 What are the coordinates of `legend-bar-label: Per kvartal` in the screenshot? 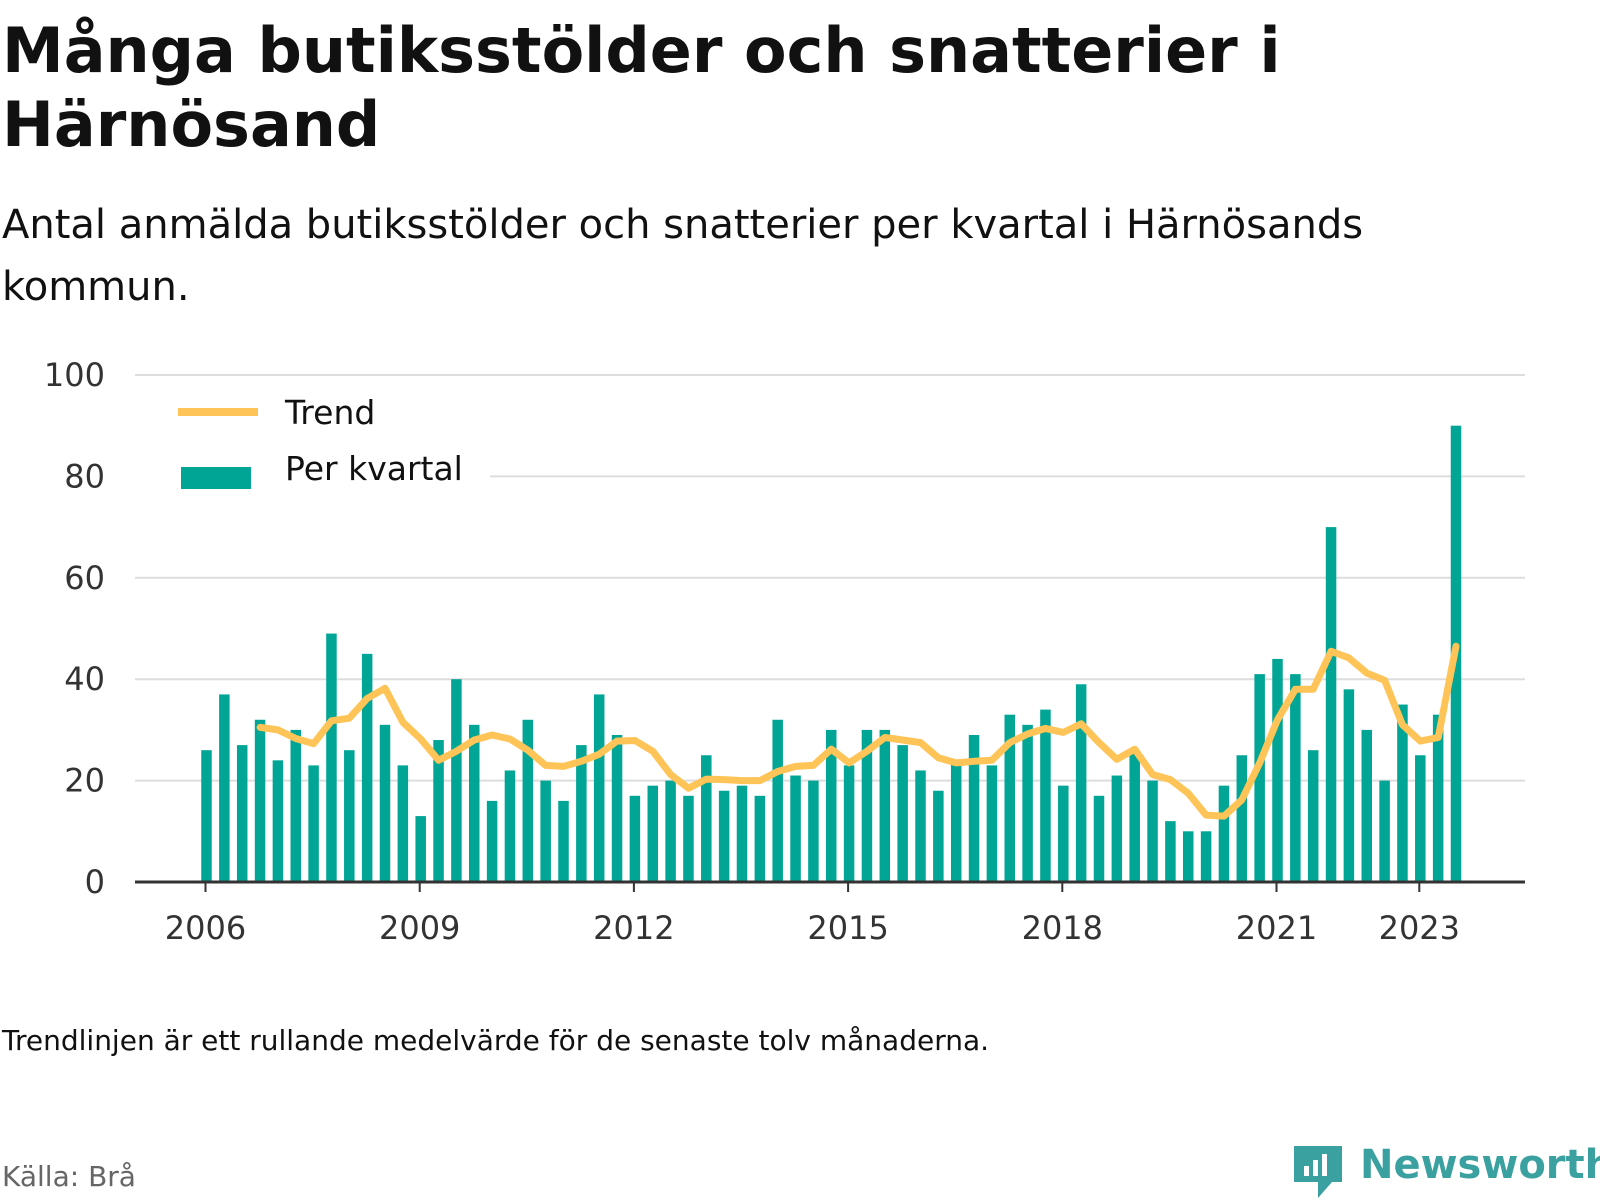 It's located at (374, 468).